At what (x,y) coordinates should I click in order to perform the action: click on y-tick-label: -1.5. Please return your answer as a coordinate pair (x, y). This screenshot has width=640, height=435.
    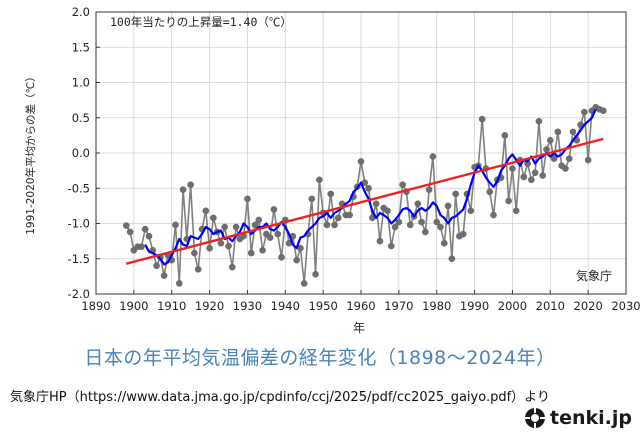
    Looking at the image, I should click on (79, 259).